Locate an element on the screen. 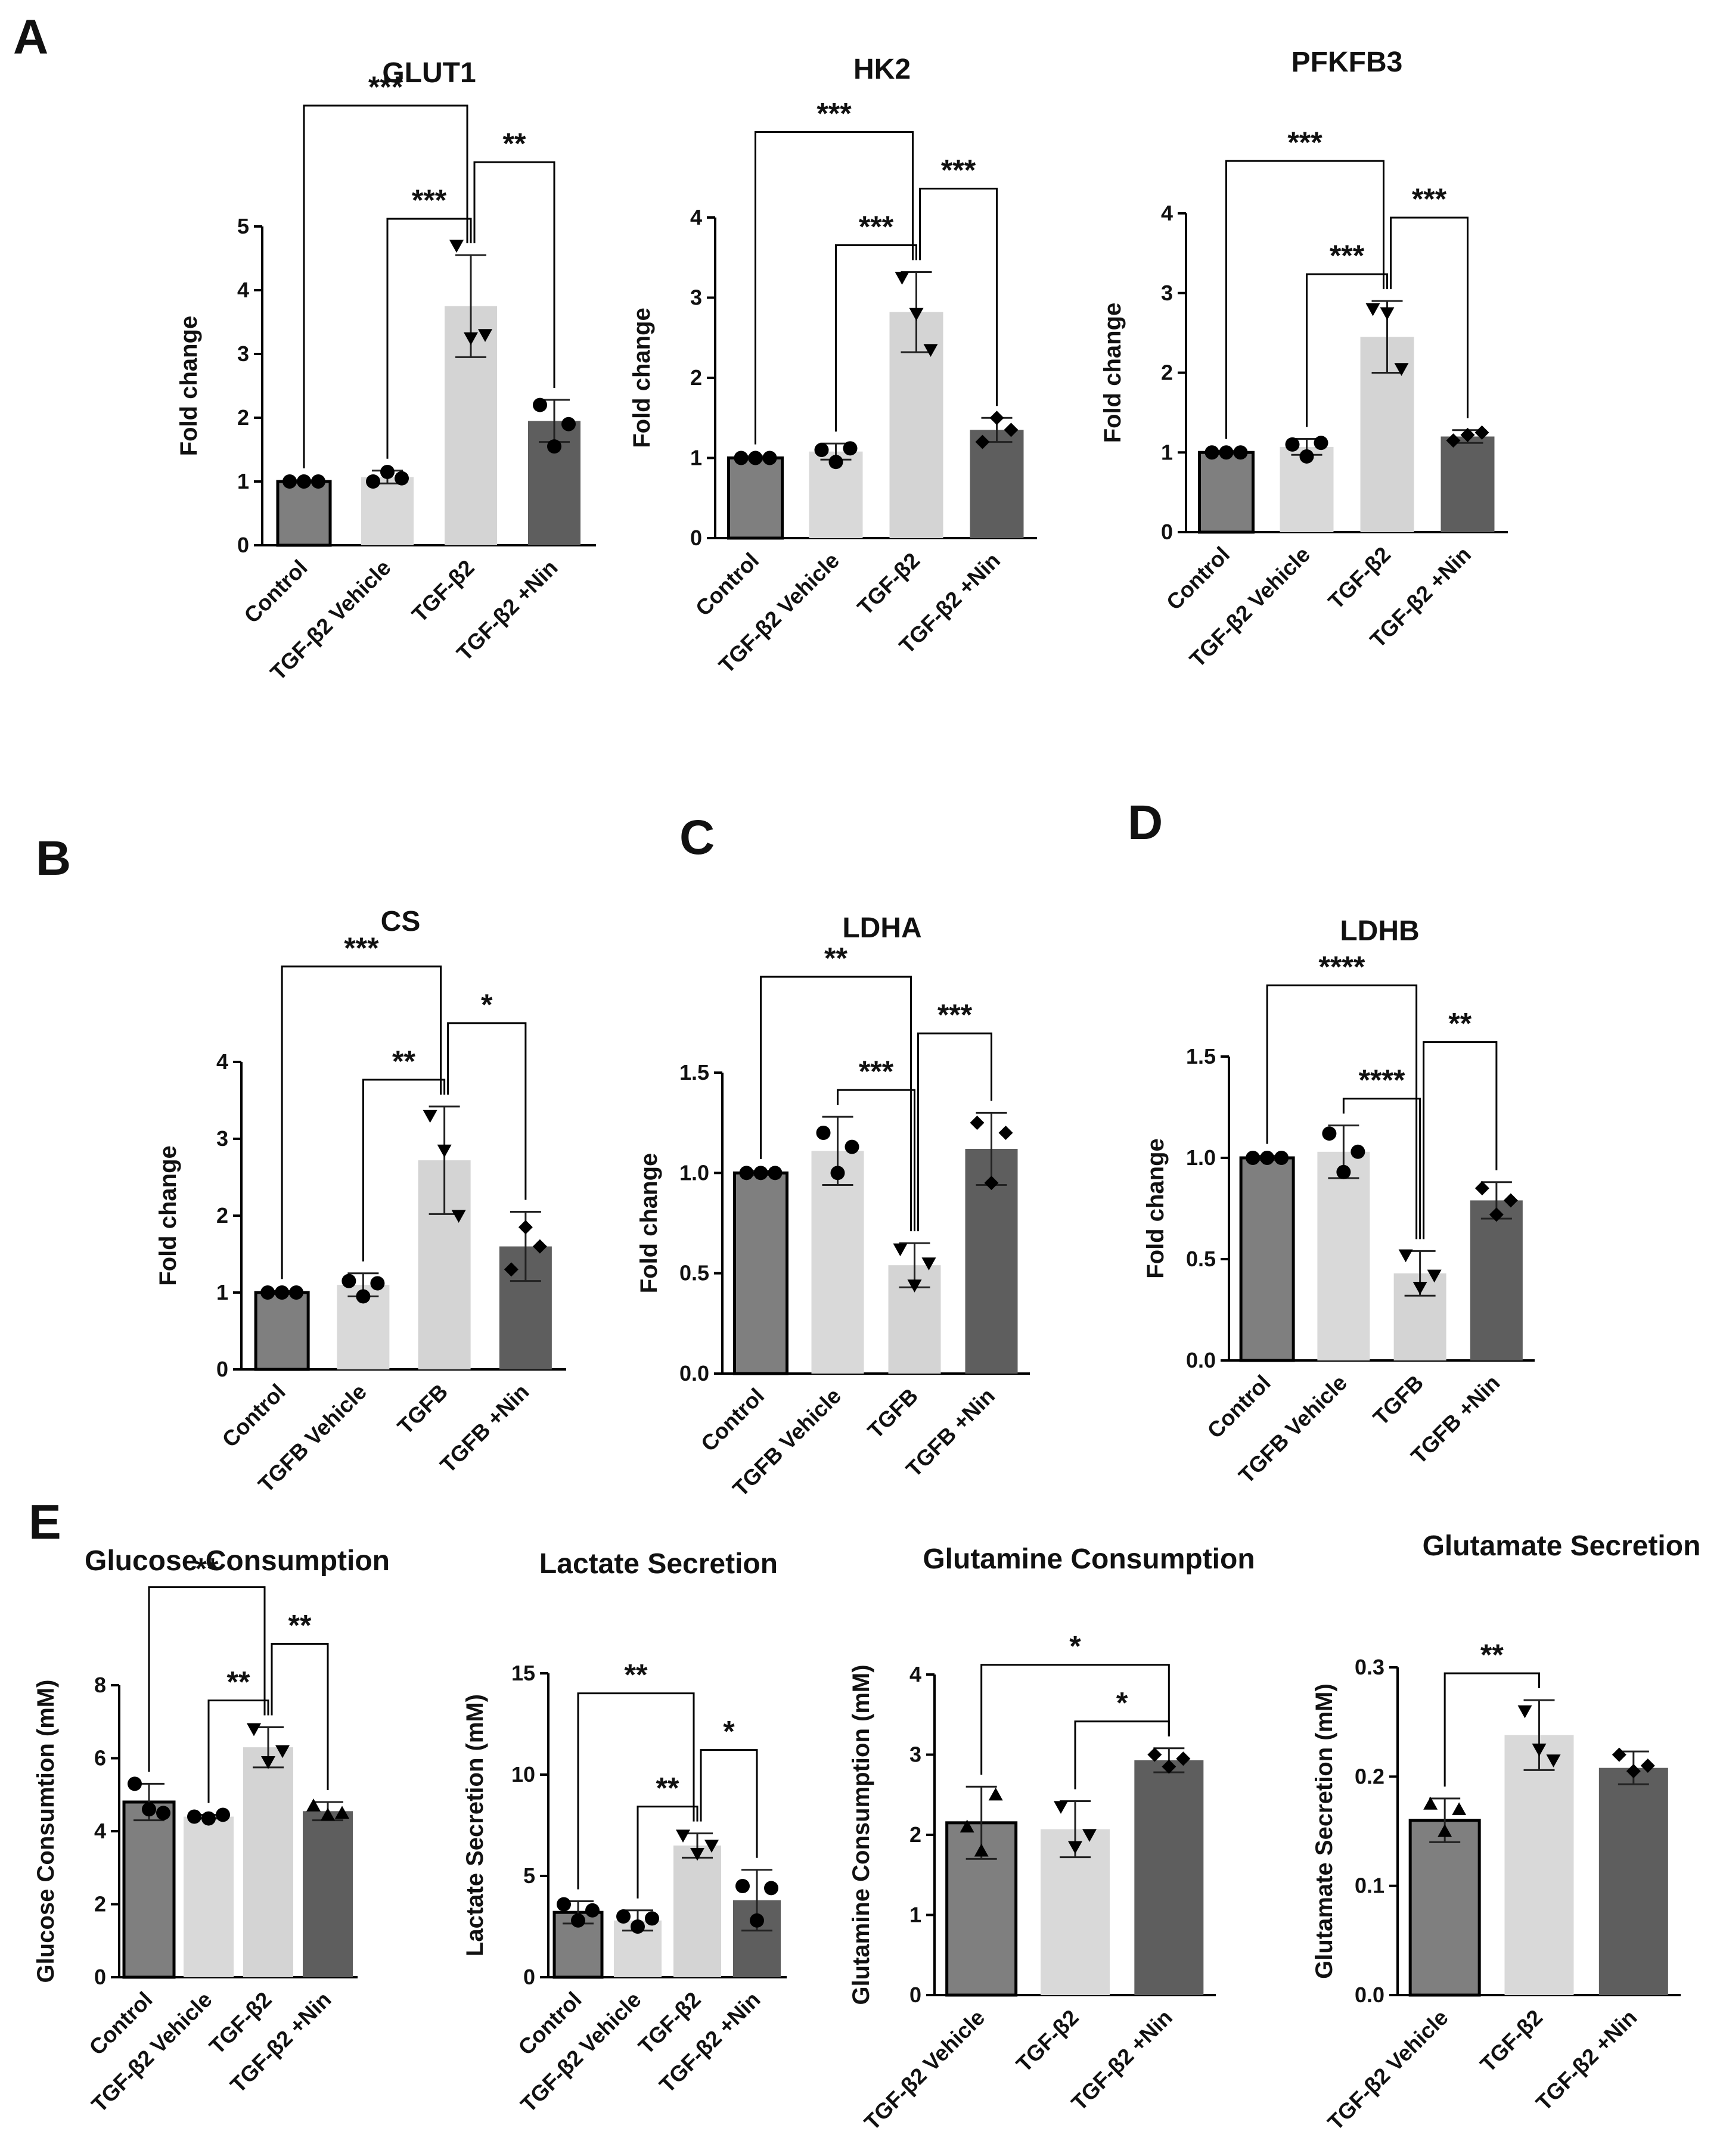 The image size is (1723, 2156). chart-title: HK2 is located at coordinates (882, 69).